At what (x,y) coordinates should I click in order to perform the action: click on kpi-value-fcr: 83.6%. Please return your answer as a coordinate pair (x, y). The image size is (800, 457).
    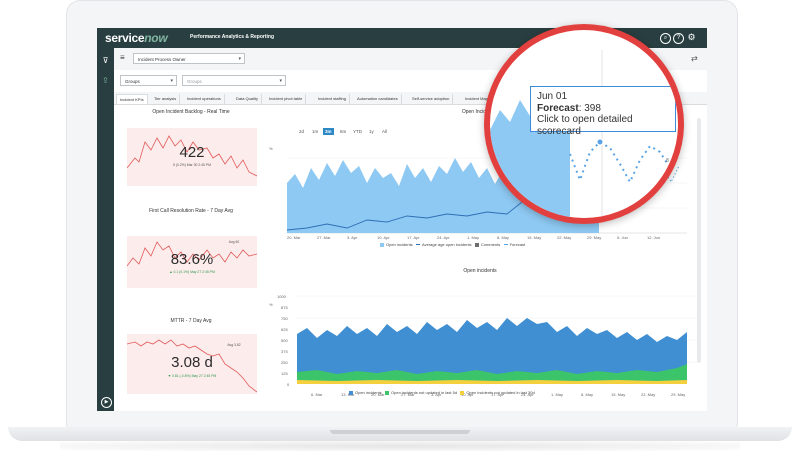
    Looking at the image, I should click on (192, 259).